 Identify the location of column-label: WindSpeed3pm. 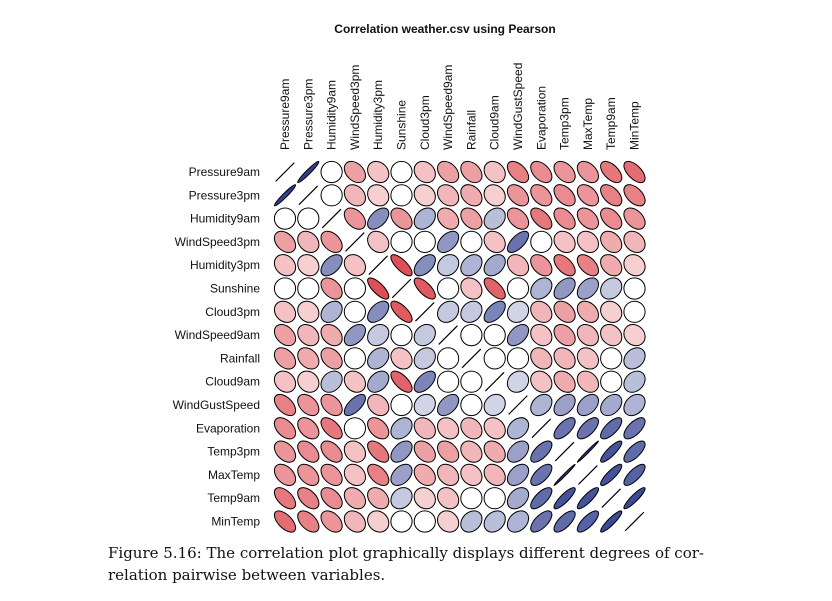
(355, 107).